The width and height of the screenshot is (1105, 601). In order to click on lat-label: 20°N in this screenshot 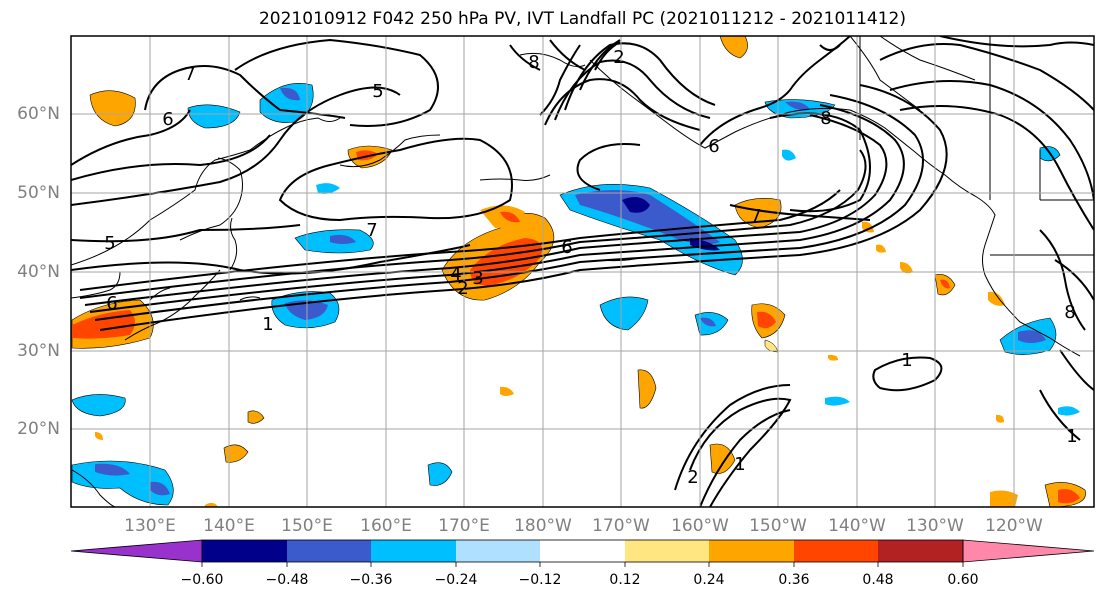, I will do `click(38, 429)`.